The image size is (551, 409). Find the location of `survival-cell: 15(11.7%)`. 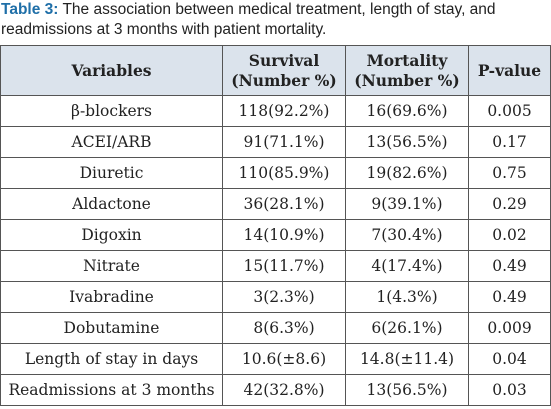

survival-cell: 15(11.7%) is located at coordinates (284, 266).